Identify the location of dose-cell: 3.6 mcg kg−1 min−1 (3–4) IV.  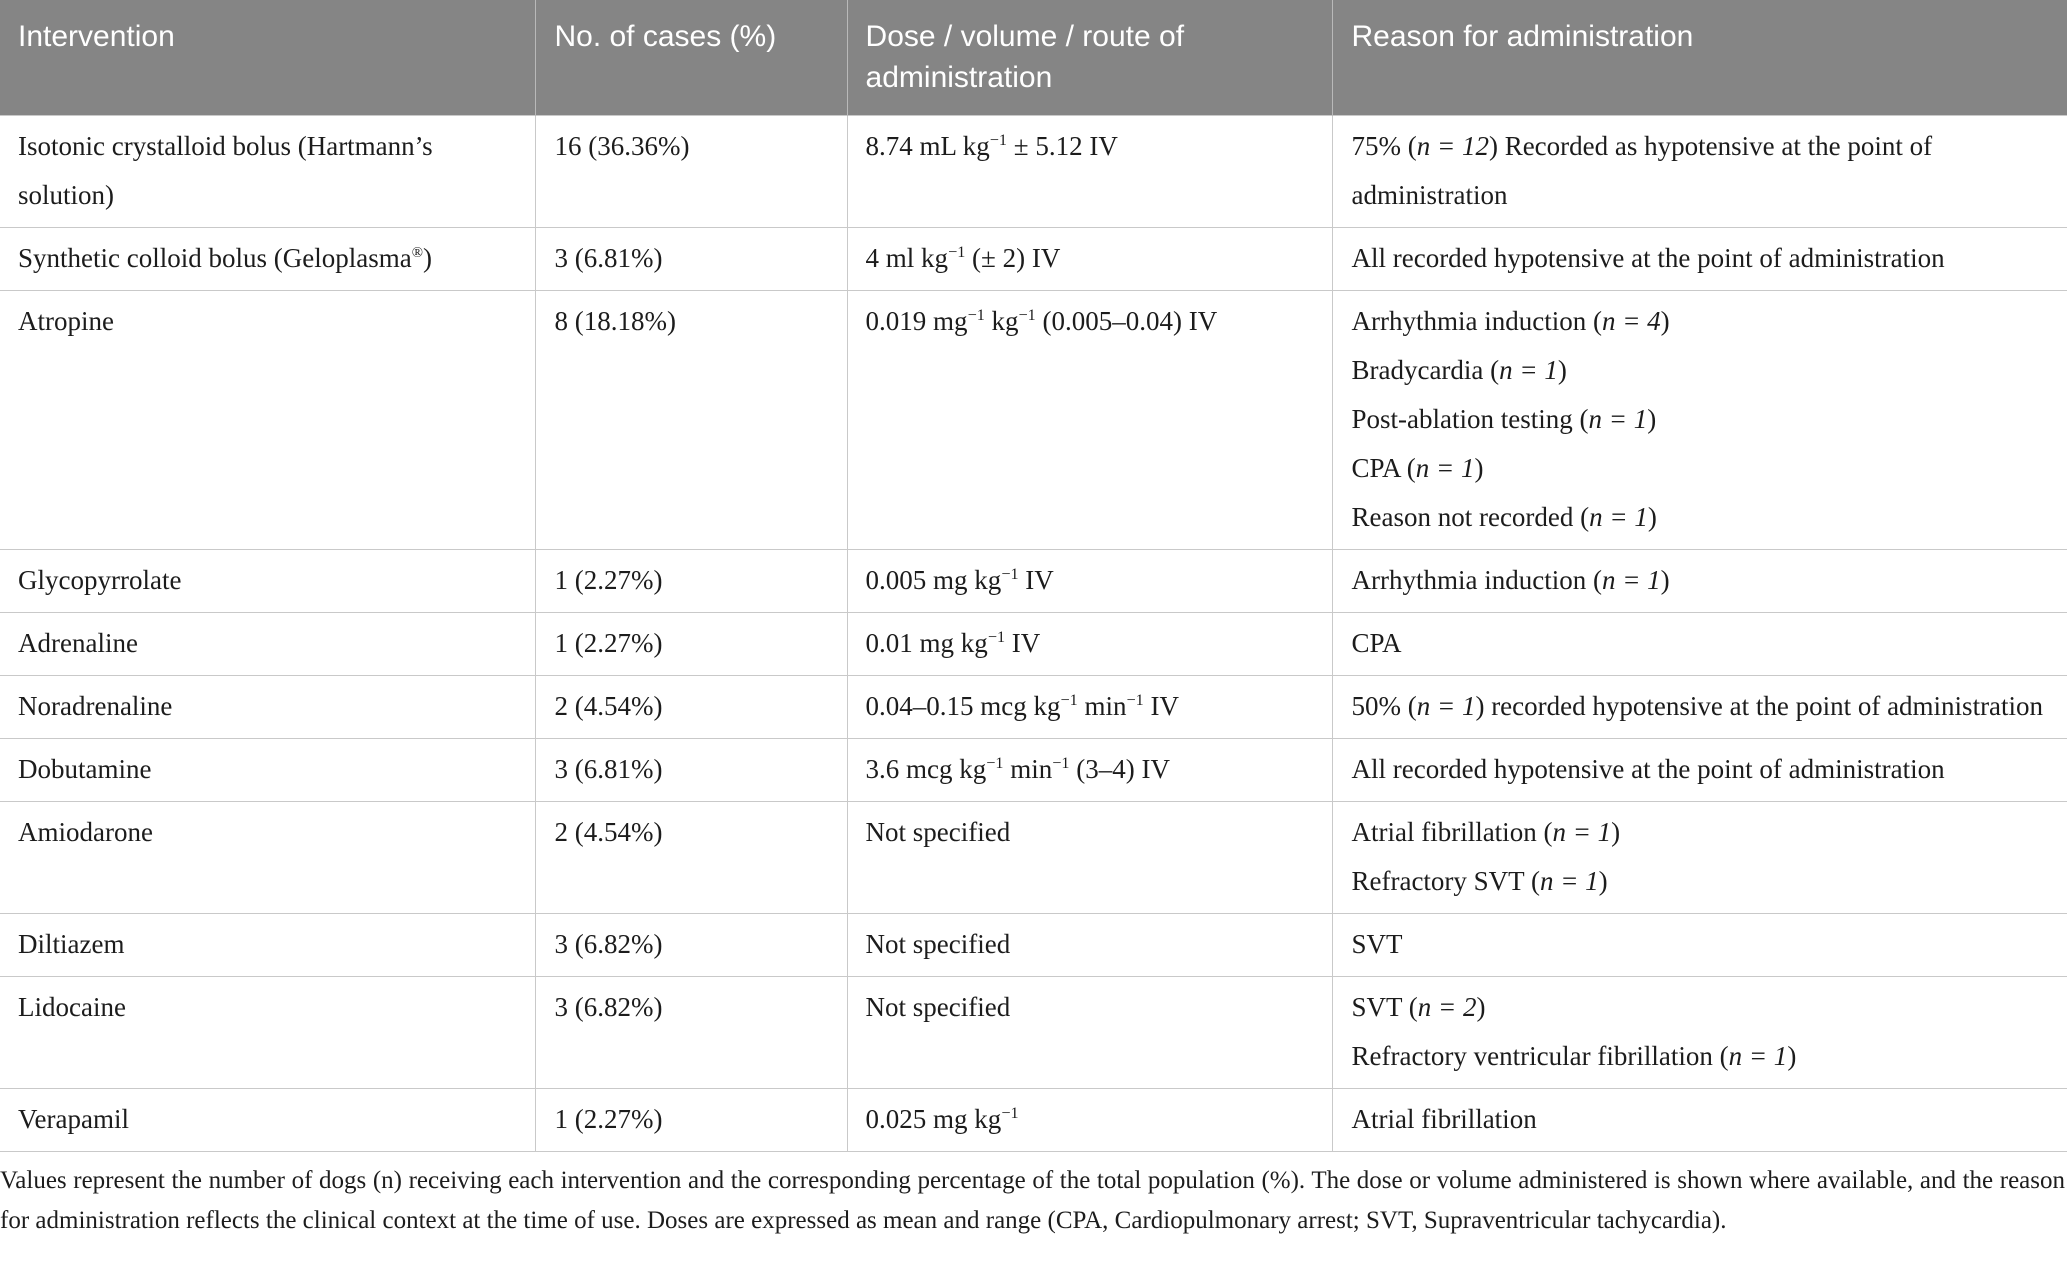
(1089, 769).